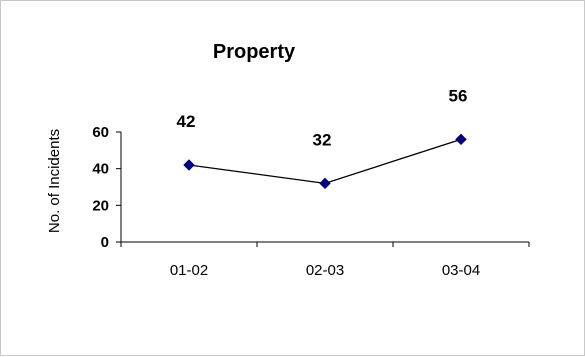 Image resolution: width=585 pixels, height=357 pixels. Describe the element at coordinates (254, 52) in the screenshot. I see `chart-title: Property` at that location.